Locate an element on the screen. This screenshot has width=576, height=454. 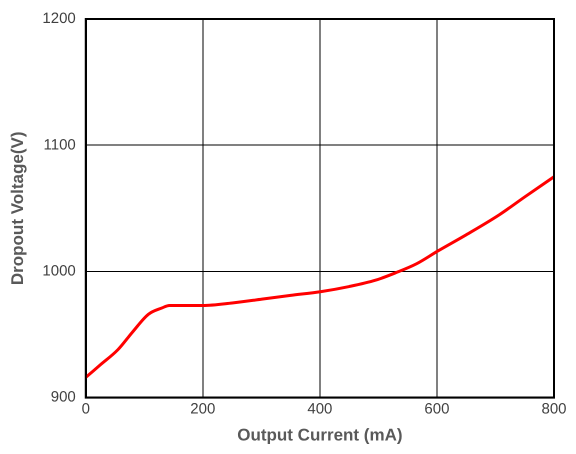
y-axis-title: Dropout Voltage(V) is located at coordinates (17, 208).